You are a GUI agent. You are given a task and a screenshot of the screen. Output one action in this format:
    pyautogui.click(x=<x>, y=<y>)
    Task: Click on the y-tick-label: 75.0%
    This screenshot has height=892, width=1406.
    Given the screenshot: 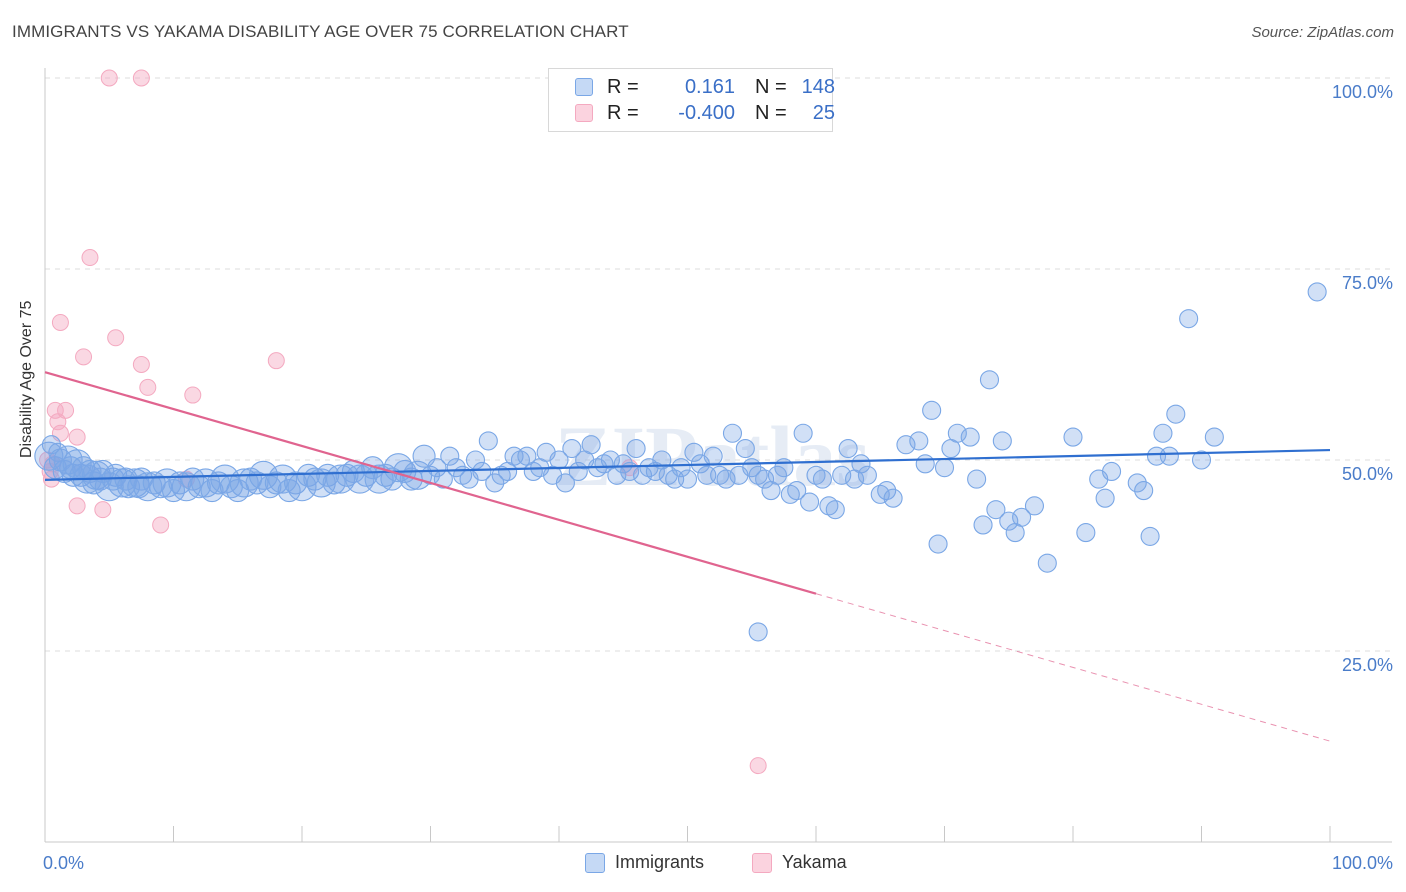 What is the action you would take?
    pyautogui.click(x=1367, y=283)
    